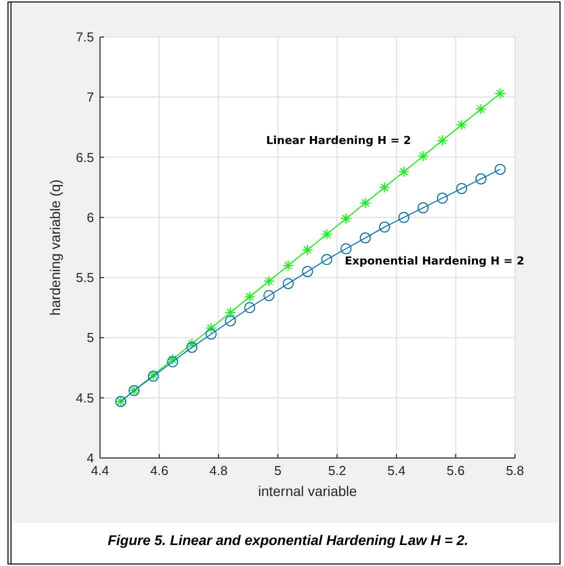 This screenshot has width=564, height=566. Describe the element at coordinates (85, 278) in the screenshot. I see `y-tick-label: 5.5` at that location.